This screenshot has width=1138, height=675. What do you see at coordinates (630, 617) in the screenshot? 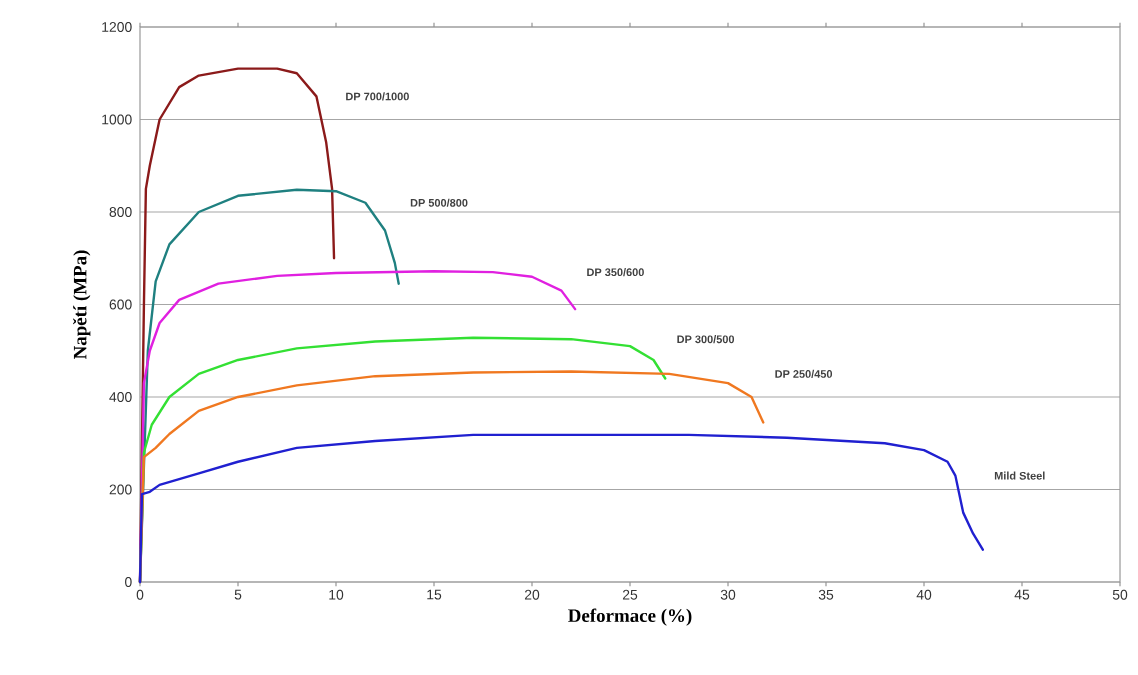
I see `x-axis-title: Deformace (%)` at bounding box center [630, 617].